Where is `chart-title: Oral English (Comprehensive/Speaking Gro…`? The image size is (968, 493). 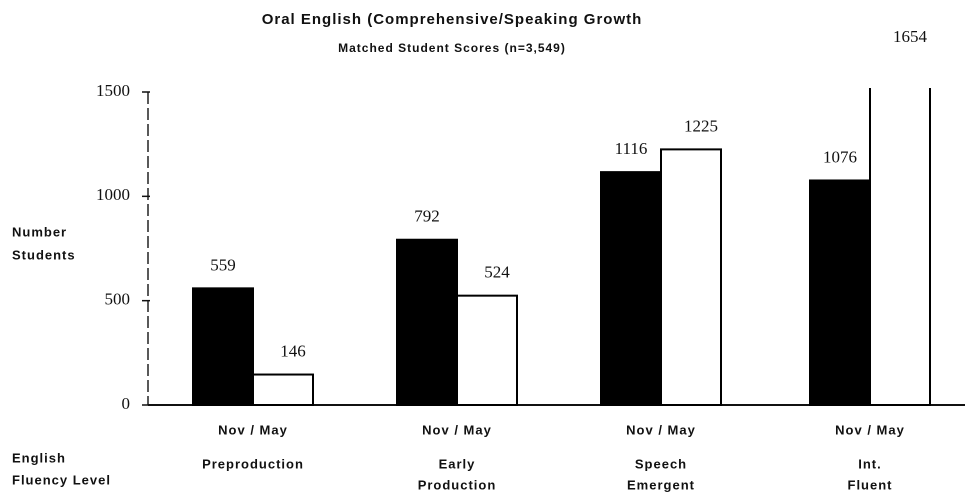 chart-title: Oral English (Comprehensive/Speaking Gro… is located at coordinates (452, 19).